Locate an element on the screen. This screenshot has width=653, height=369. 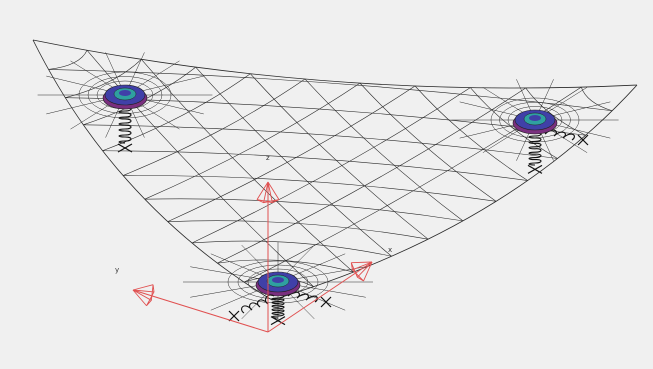
x-axis-line is located at coordinates (320, 297).